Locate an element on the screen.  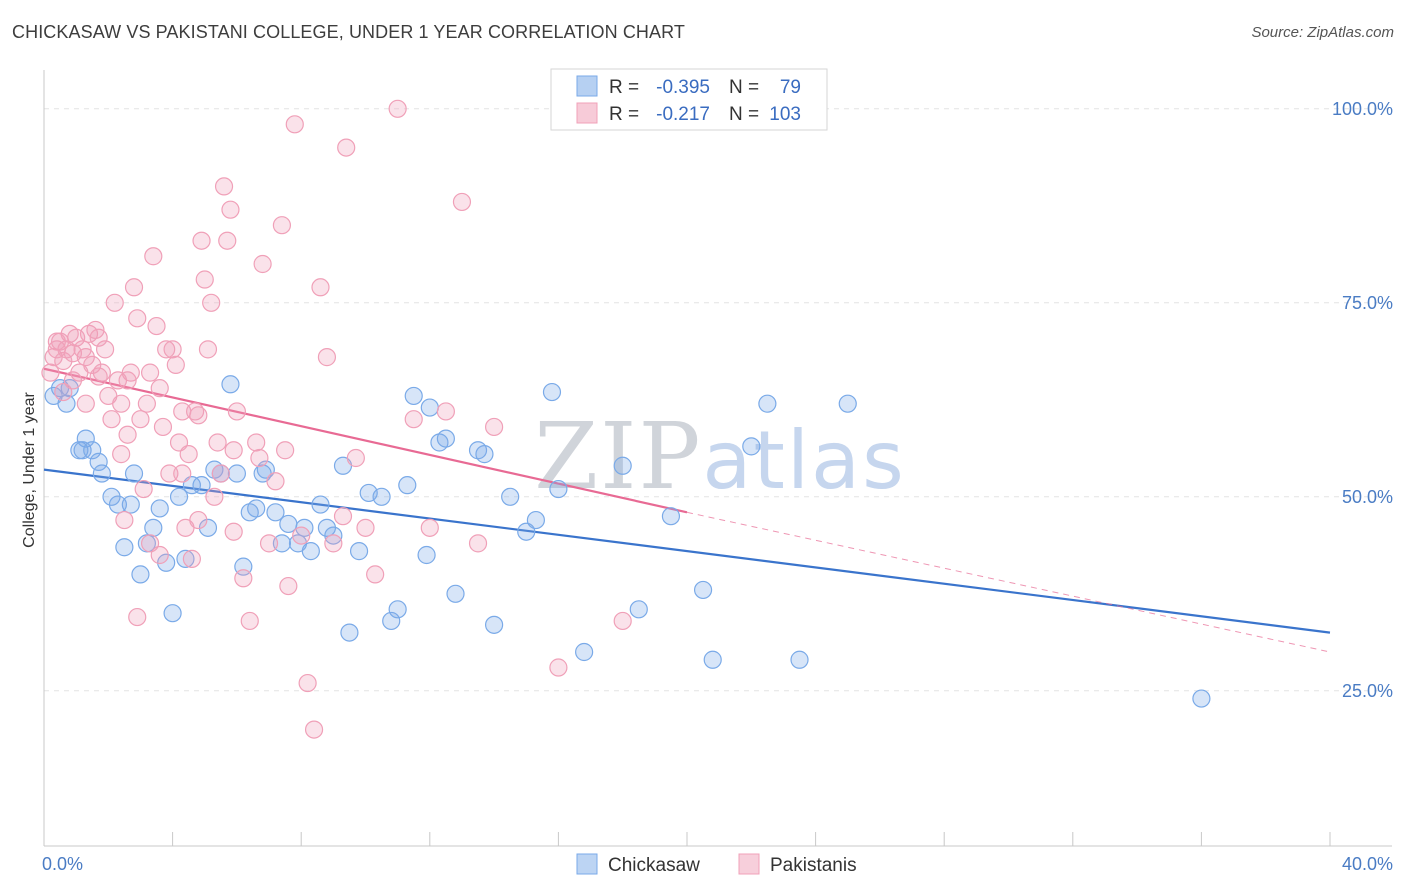
legend-r-label: R = is located at coordinates (624, 114).